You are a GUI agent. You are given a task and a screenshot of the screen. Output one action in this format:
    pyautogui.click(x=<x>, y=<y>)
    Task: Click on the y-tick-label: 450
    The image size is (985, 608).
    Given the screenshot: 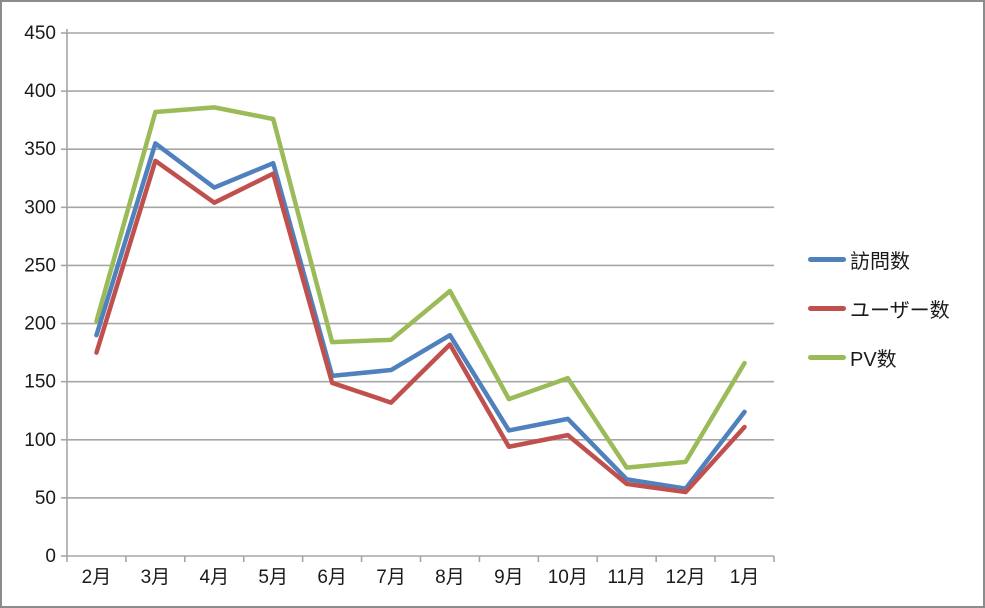 What is the action you would take?
    pyautogui.click(x=40, y=33)
    